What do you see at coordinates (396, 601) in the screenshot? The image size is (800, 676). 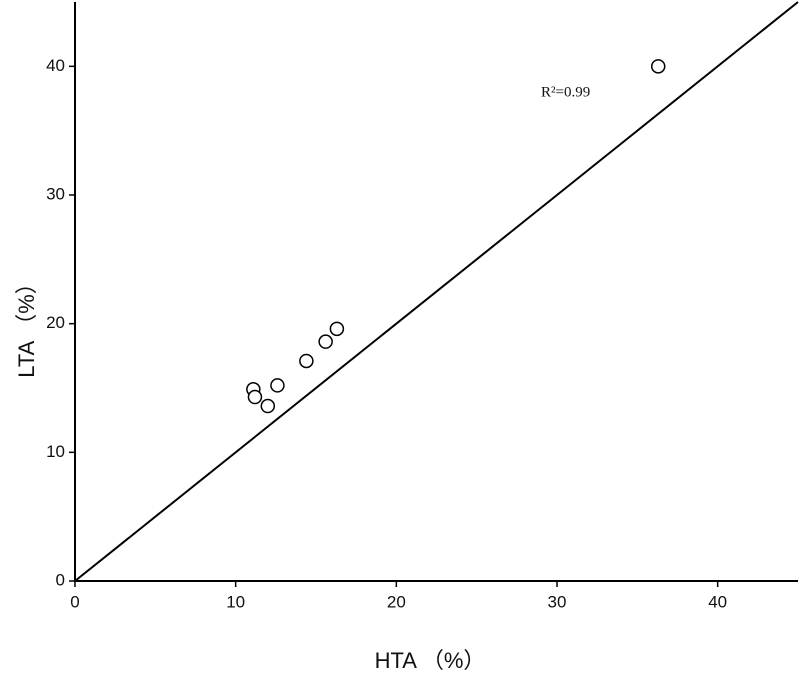 I see `x-tick-label: 20` at bounding box center [396, 601].